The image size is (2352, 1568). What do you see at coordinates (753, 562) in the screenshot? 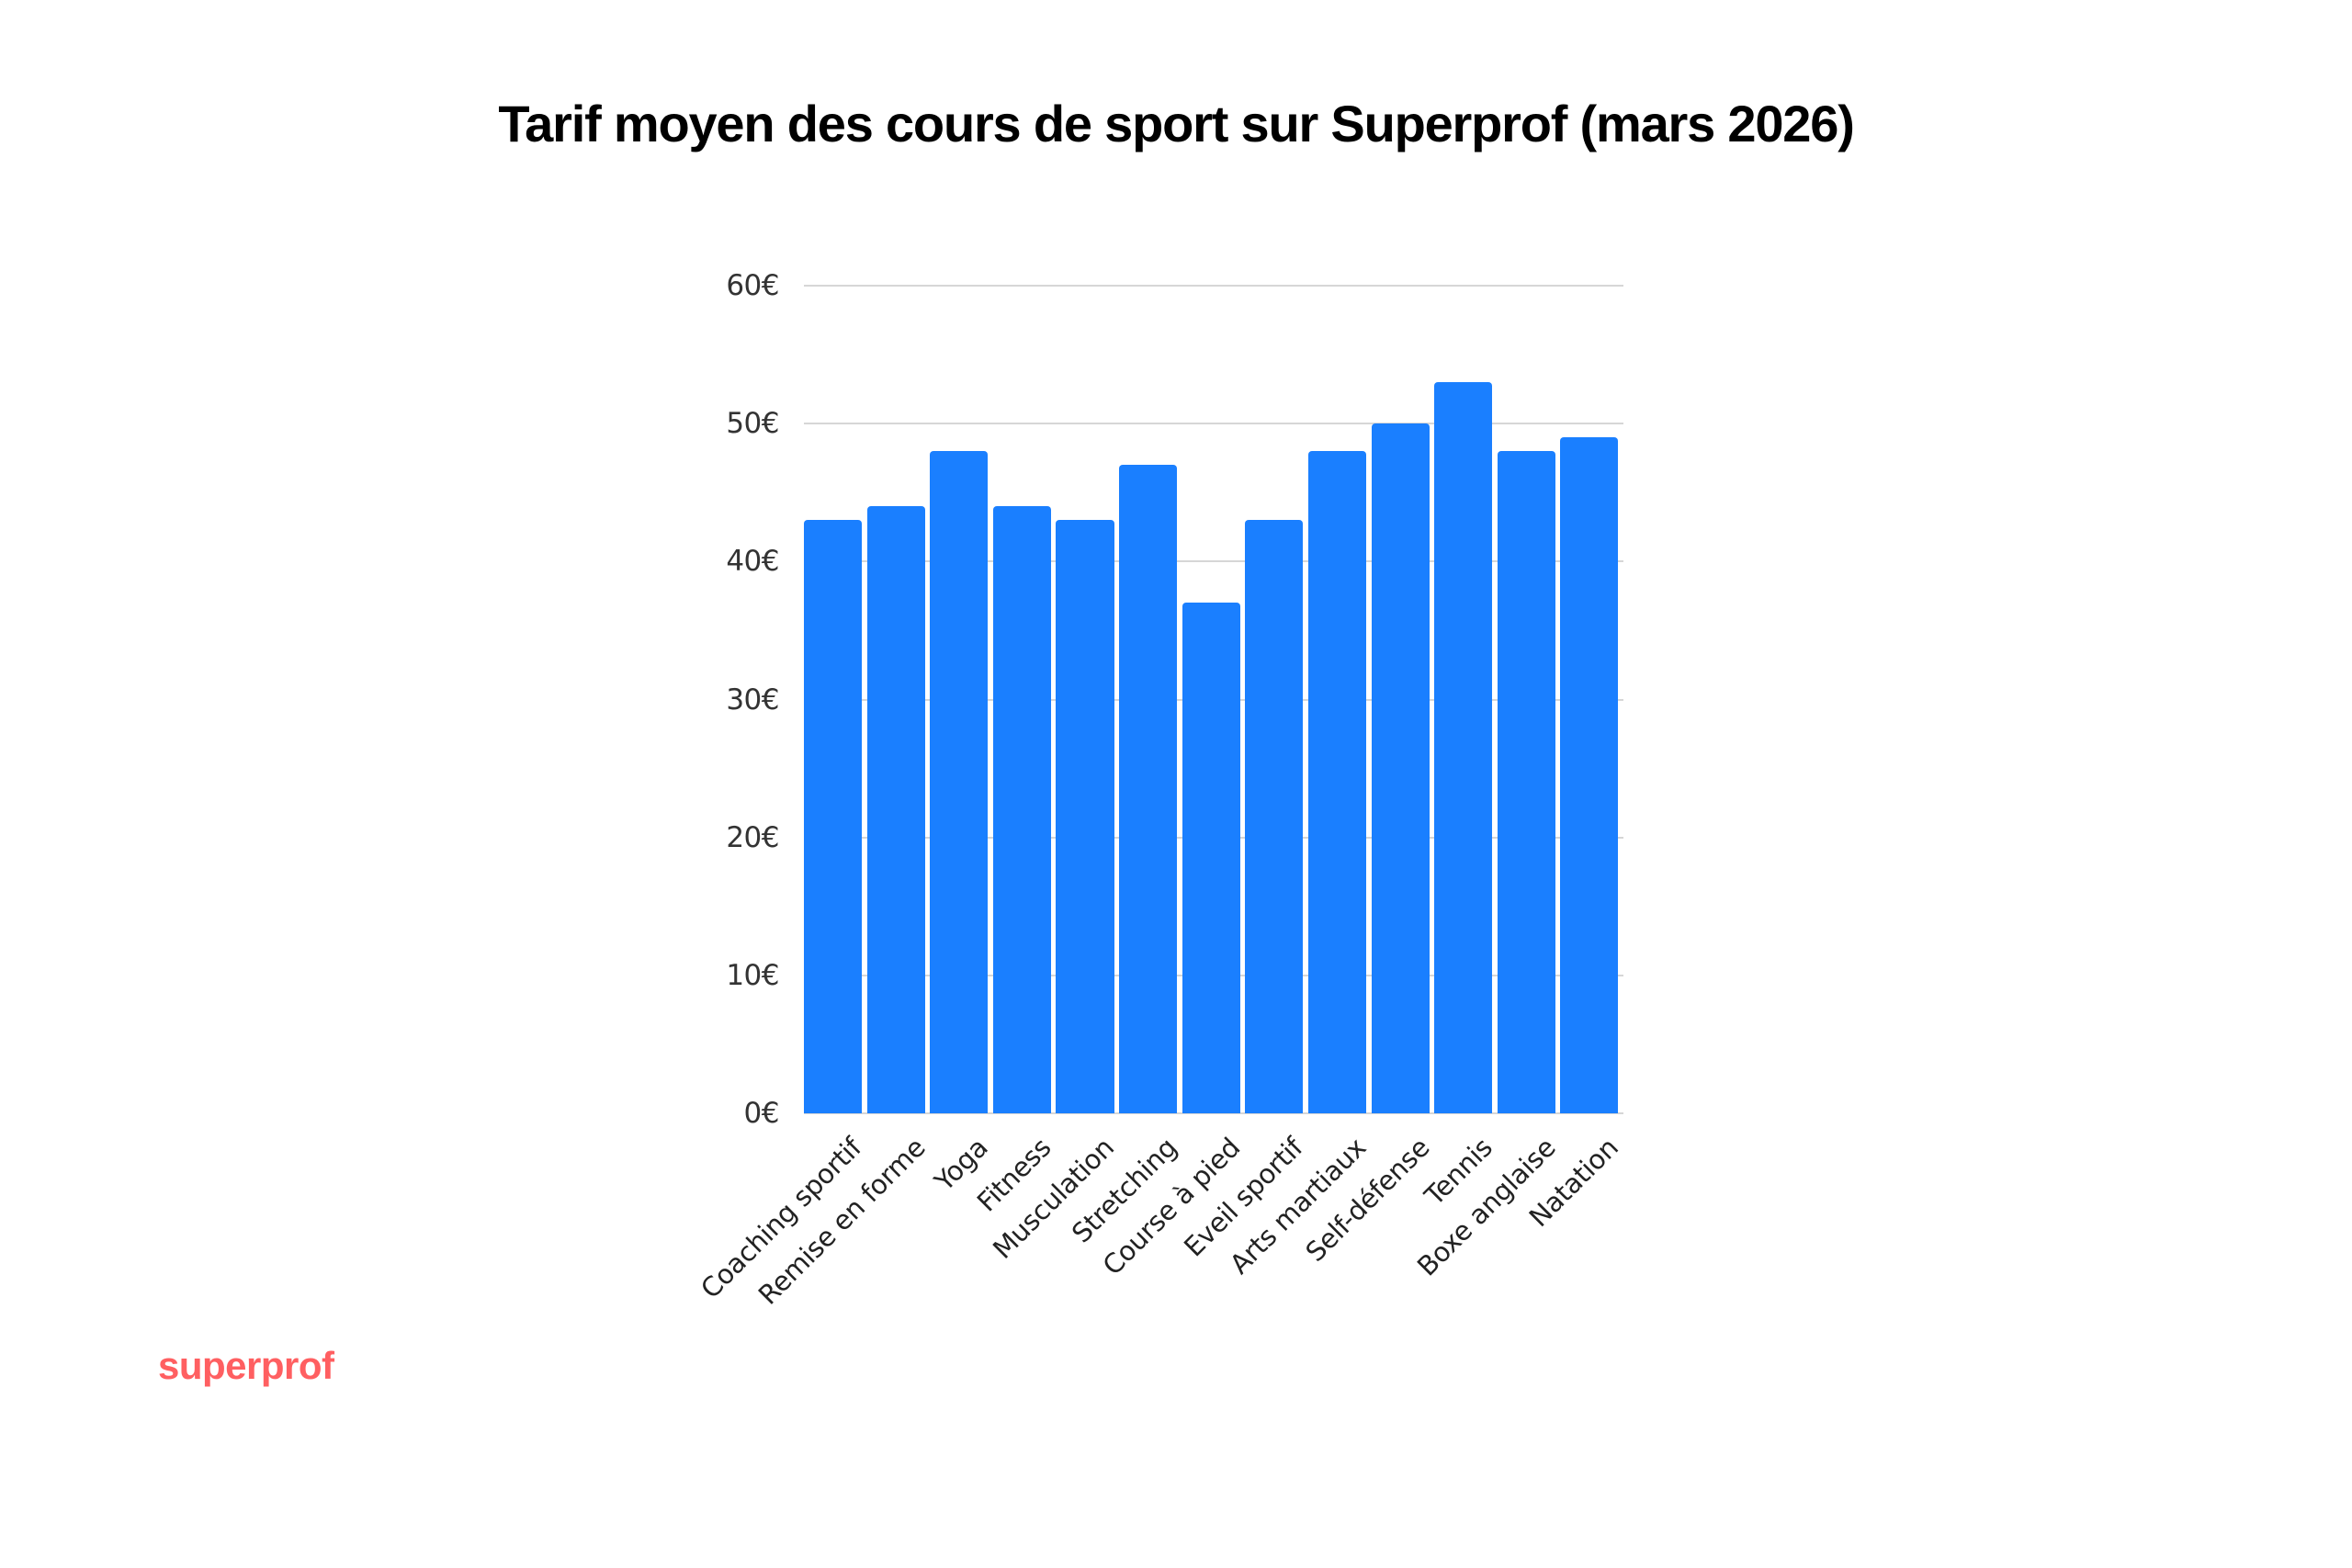
I see `y-axis-tick-label: 40€` at bounding box center [753, 562].